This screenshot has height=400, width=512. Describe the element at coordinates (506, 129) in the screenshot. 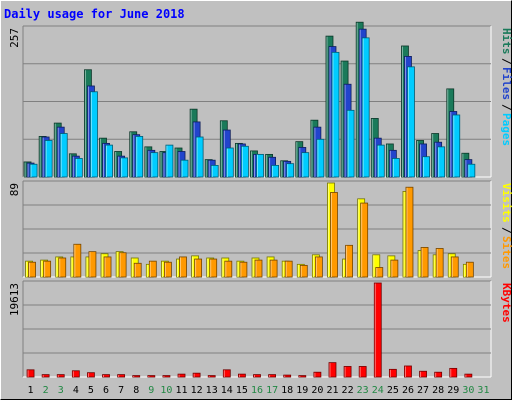

I see `legend-pages: Pages` at that location.